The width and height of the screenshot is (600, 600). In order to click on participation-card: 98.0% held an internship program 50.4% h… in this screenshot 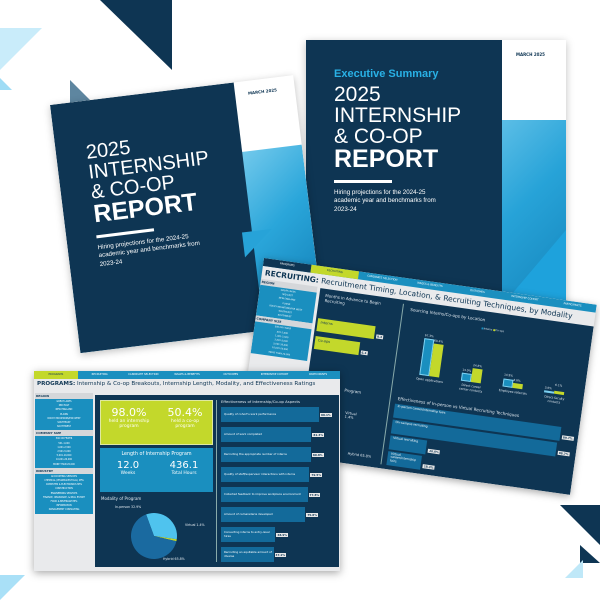, I will do `click(156, 422)`.